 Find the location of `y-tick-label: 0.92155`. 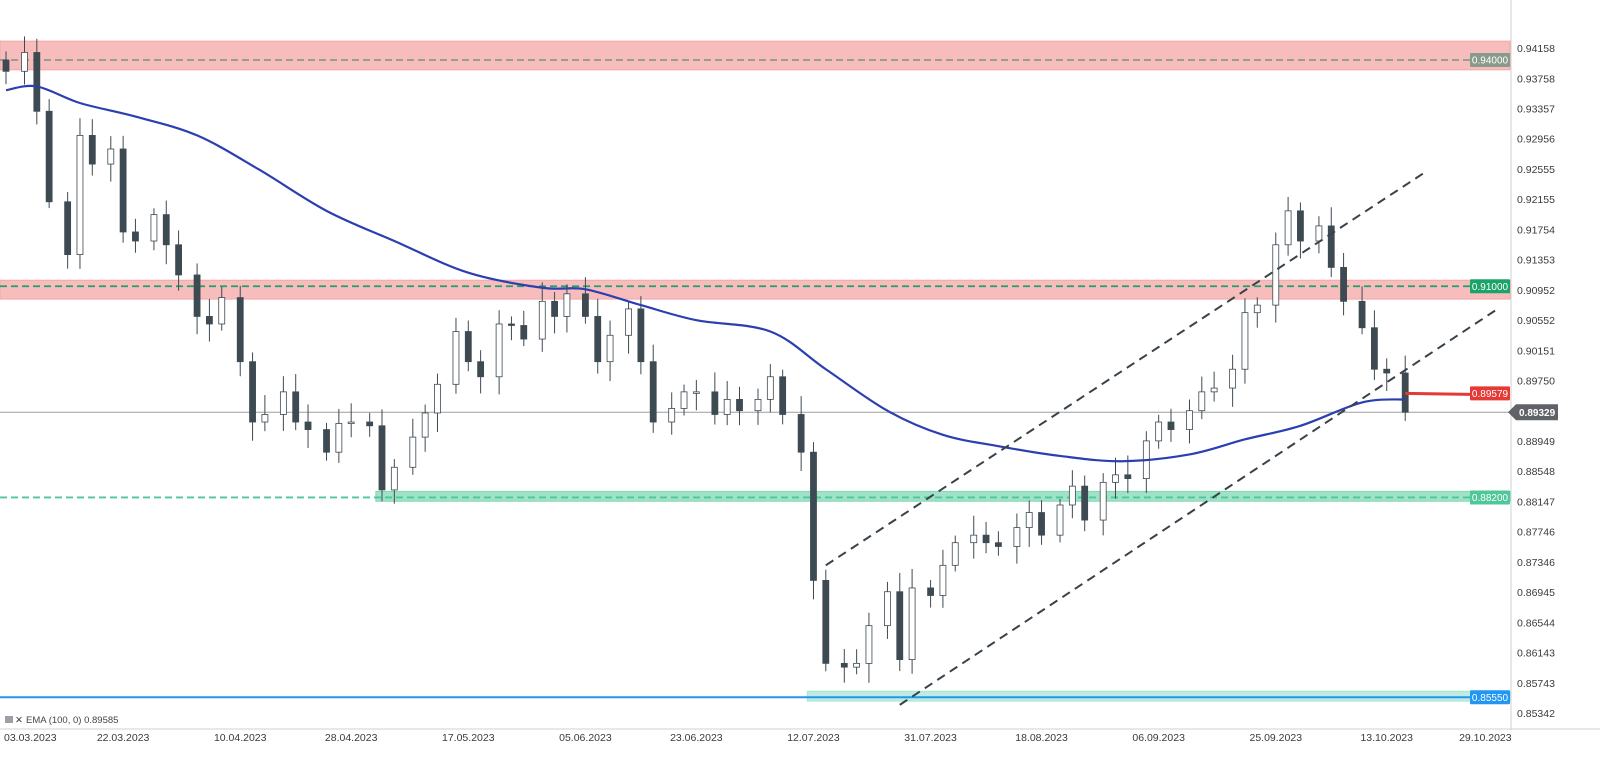

y-tick-label: 0.92155 is located at coordinates (1536, 200).